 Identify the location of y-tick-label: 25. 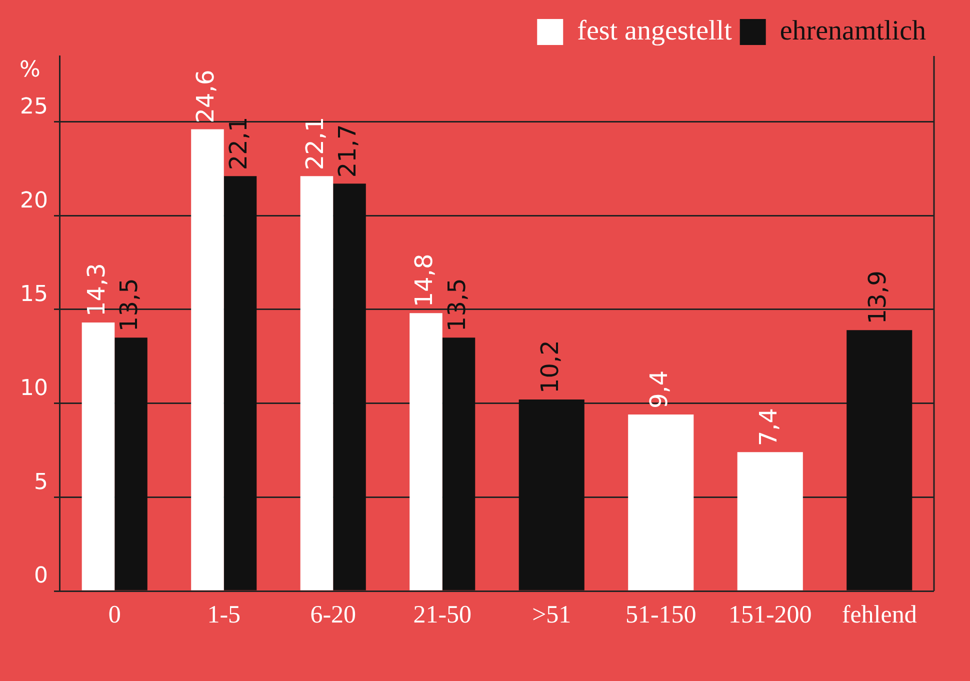
(34, 107).